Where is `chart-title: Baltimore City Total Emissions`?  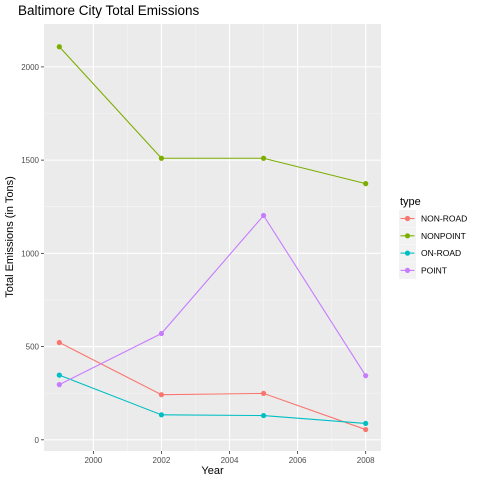
chart-title: Baltimore City Total Emissions is located at coordinates (109, 10).